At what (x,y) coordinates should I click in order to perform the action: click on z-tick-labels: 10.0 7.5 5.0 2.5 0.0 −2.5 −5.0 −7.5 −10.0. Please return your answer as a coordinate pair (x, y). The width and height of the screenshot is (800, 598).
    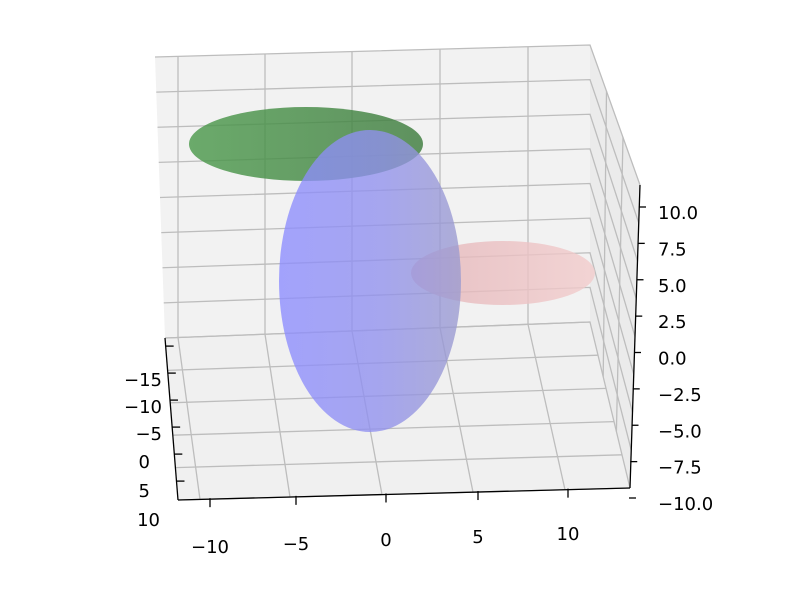
    Looking at the image, I should click on (685, 359).